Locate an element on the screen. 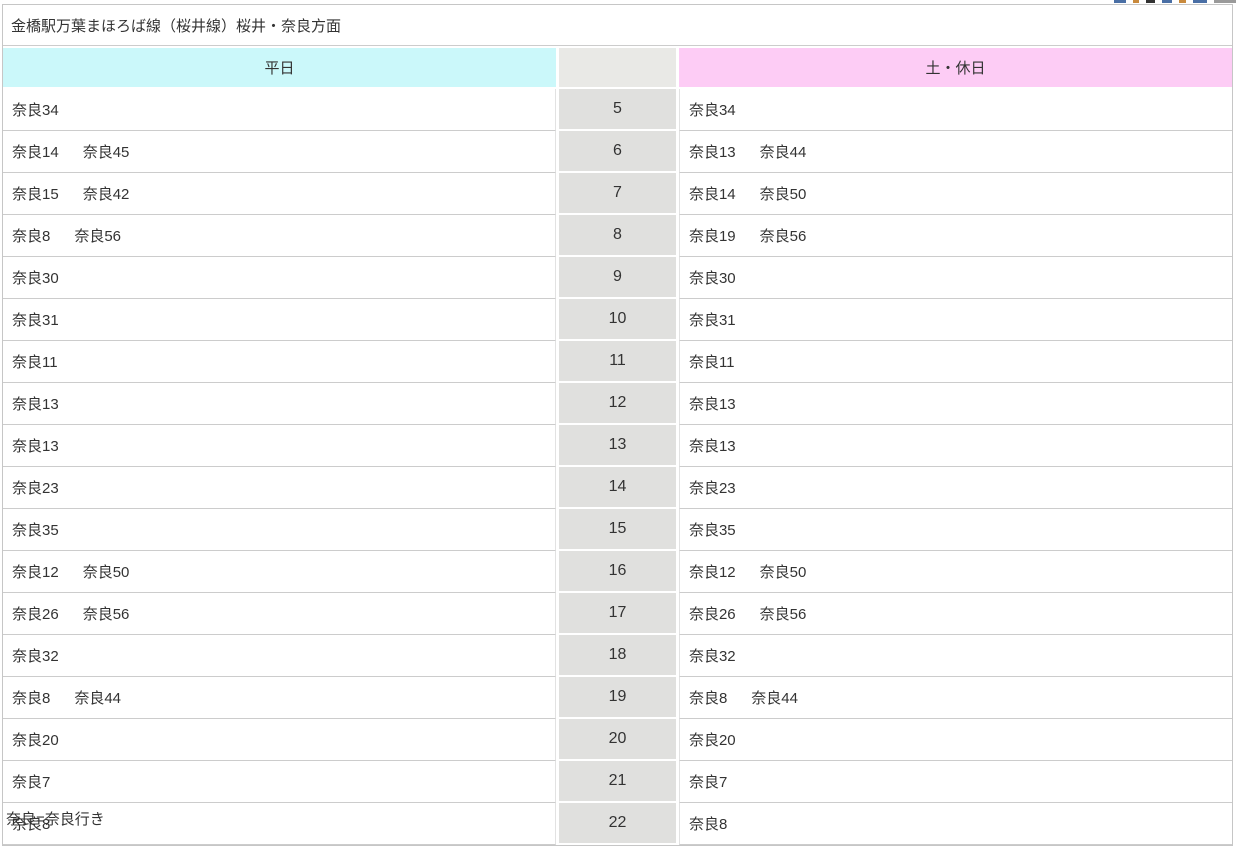 The image size is (1236, 846). train-entry: 奈良12 is located at coordinates (35, 572).